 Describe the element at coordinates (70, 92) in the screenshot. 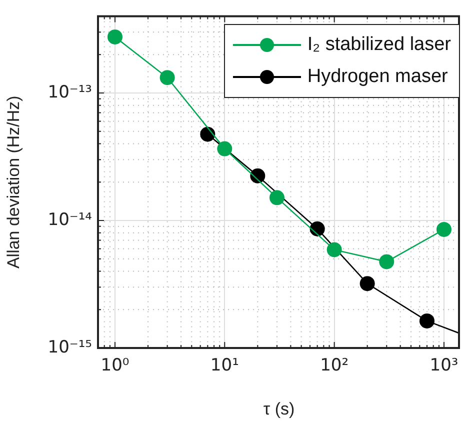

I see `y-tick-label: 10⁻¹³` at that location.